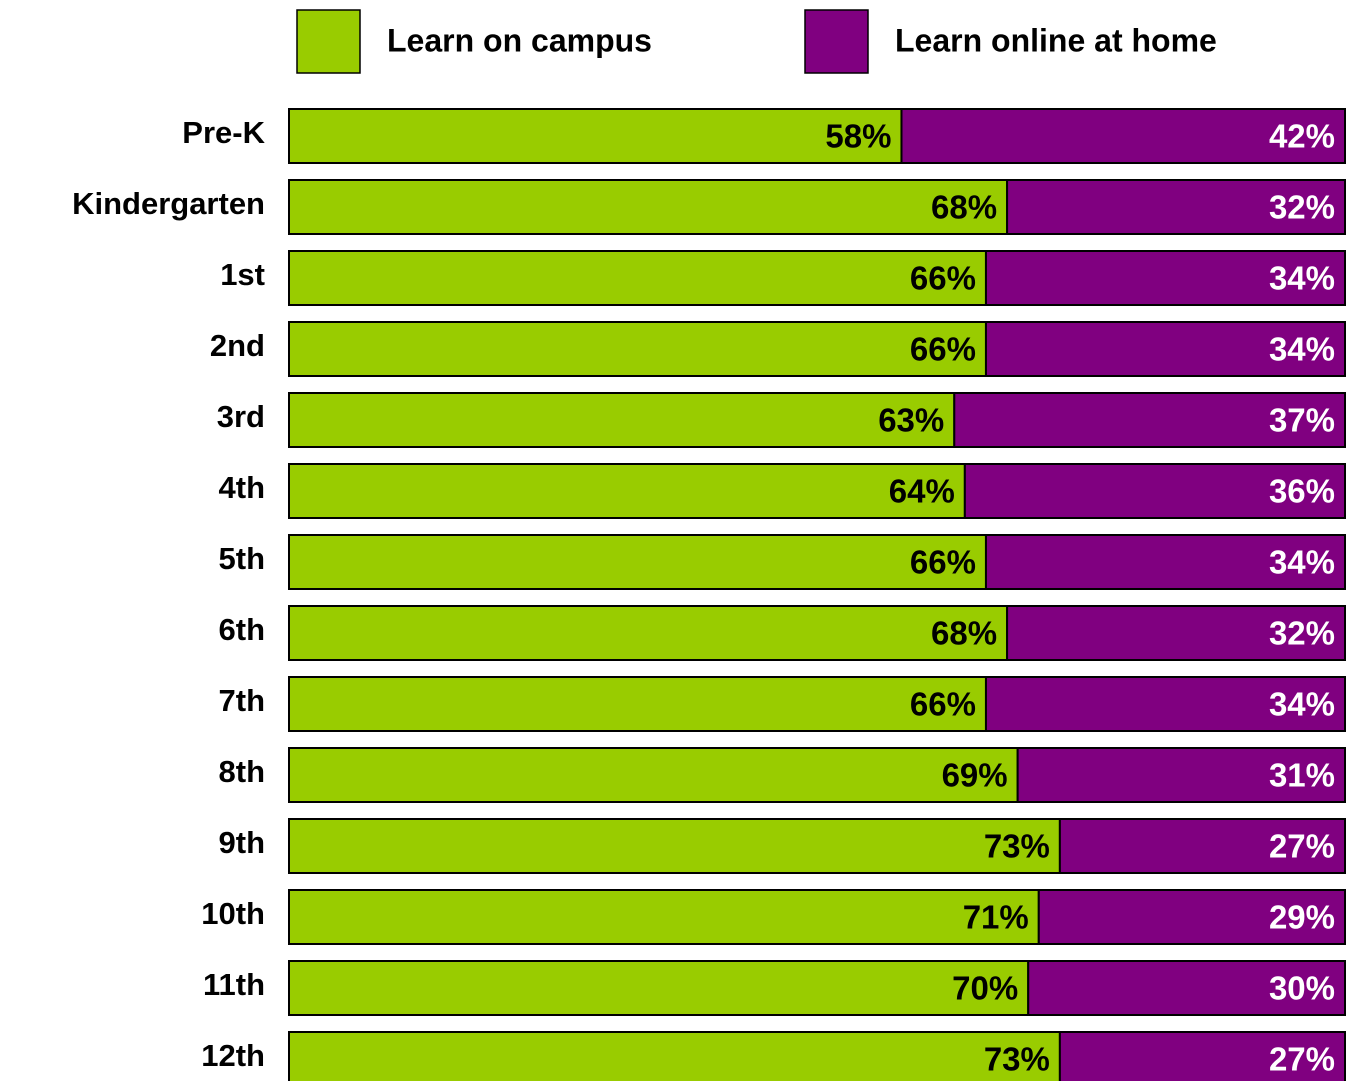  I want to click on value-label: 70%, so click(985, 988).